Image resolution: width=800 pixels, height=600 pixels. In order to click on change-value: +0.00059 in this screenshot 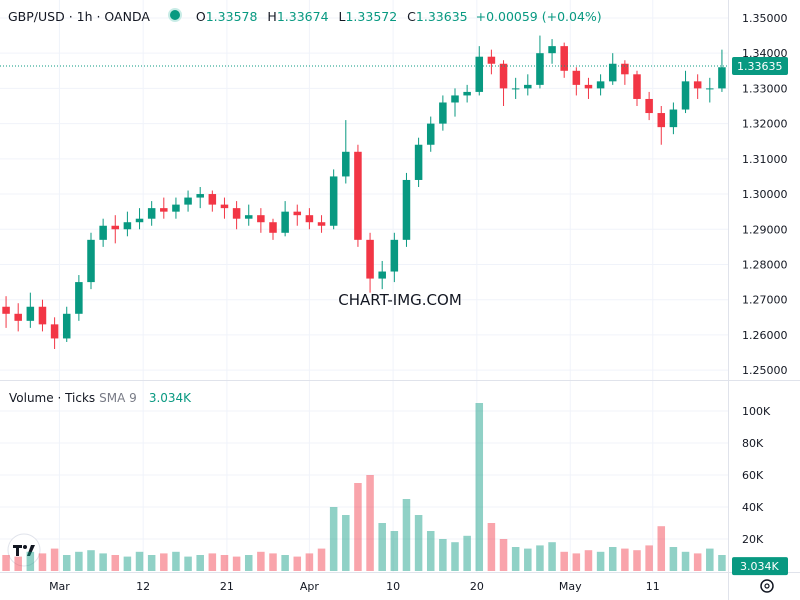, I will do `click(506, 16)`.